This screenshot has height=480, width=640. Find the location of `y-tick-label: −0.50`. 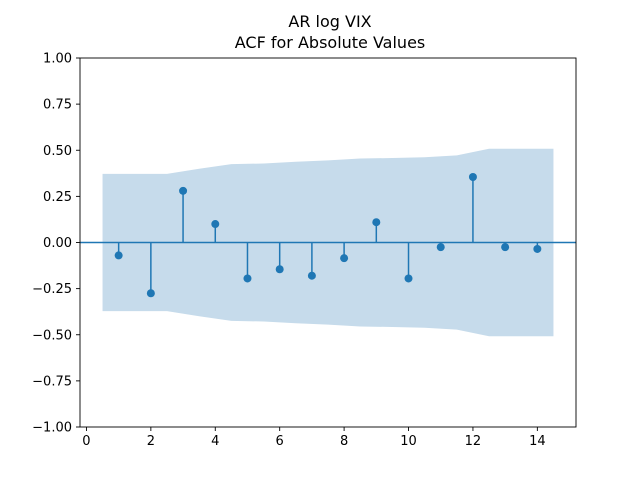

y-tick-label: −0.50 is located at coordinates (52, 335).